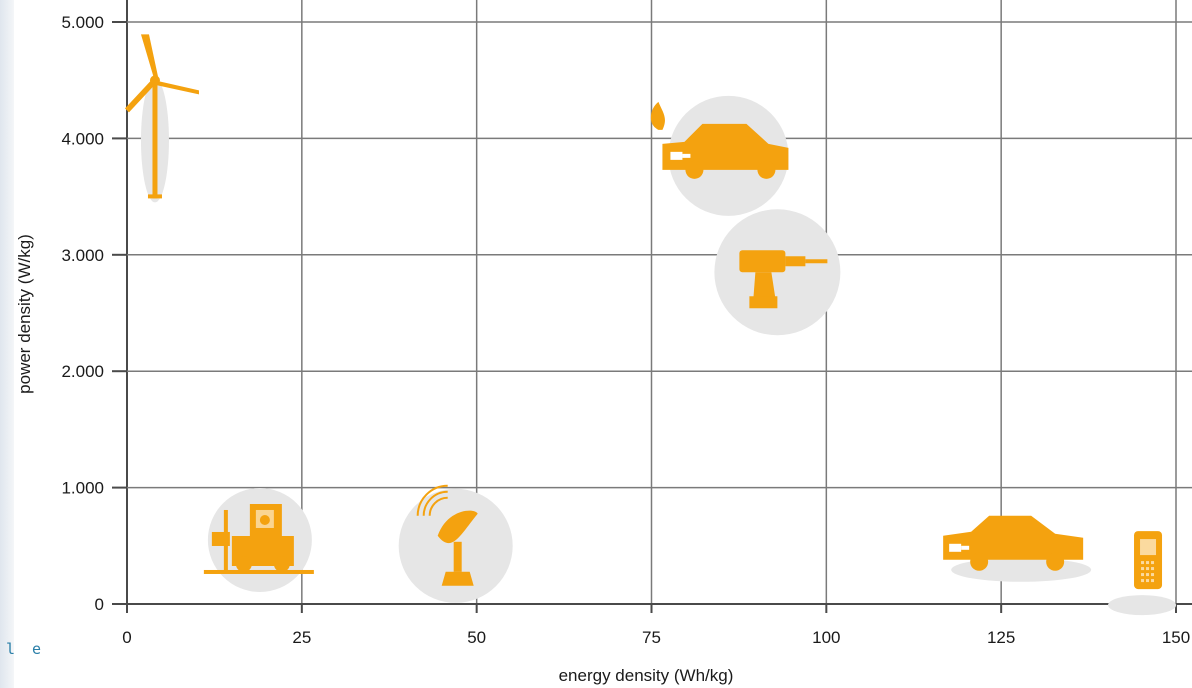  Describe the element at coordinates (777, 272) in the screenshot. I see `power-drill-icon` at that location.